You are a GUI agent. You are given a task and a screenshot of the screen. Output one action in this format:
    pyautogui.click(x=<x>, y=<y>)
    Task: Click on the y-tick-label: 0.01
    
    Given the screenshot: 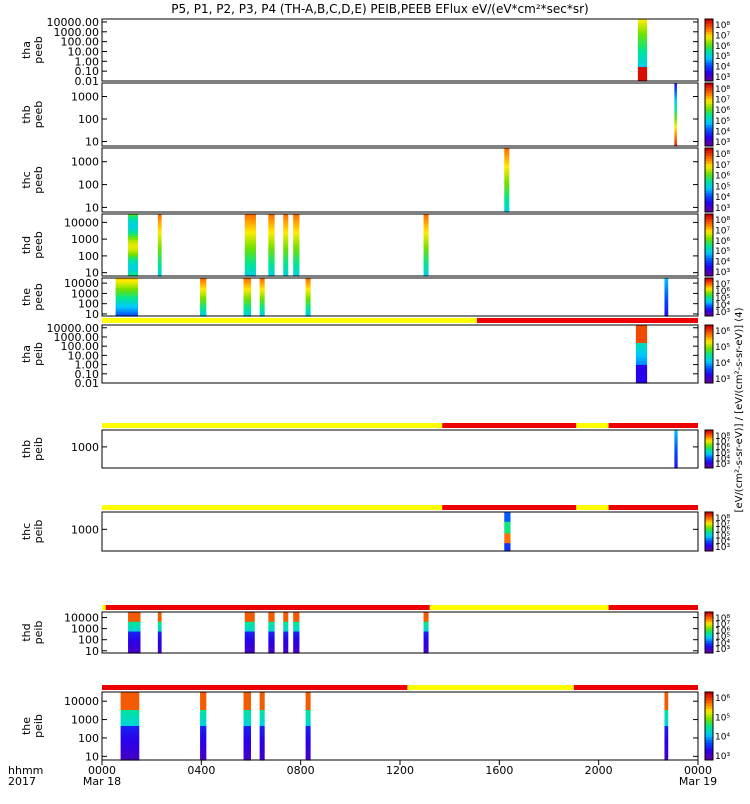 What is the action you would take?
    pyautogui.click(x=87, y=383)
    